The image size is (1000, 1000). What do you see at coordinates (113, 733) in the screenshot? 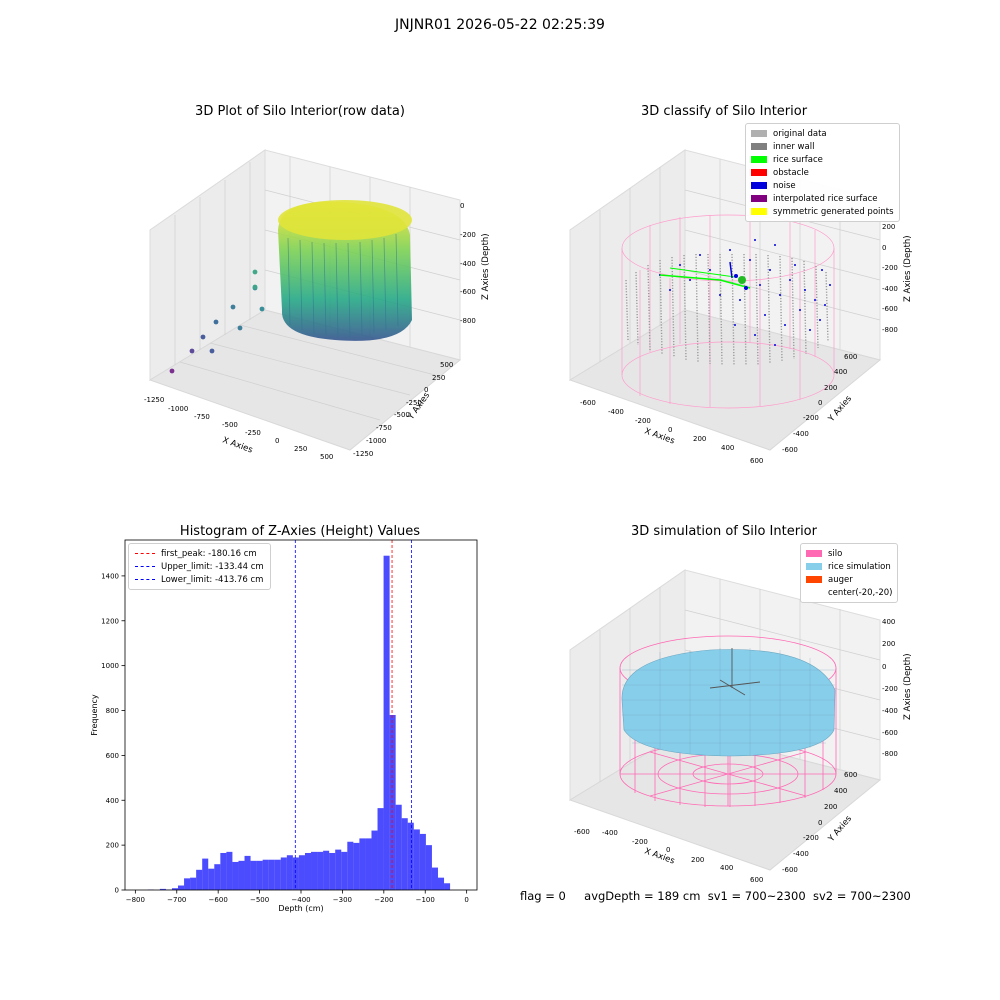
I see `histogram-y-ticks: 0 200 400 600 800 1000 1200 1400` at bounding box center [113, 733].